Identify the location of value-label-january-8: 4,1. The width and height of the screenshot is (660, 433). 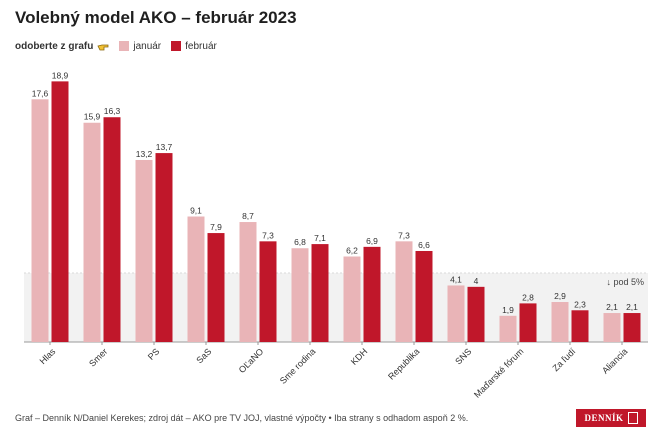
(456, 279).